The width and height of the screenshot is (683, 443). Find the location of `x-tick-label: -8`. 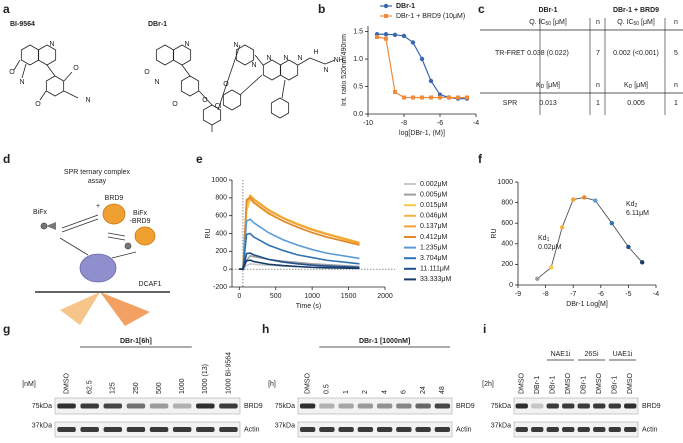

x-tick-label: -8 is located at coordinates (404, 123).